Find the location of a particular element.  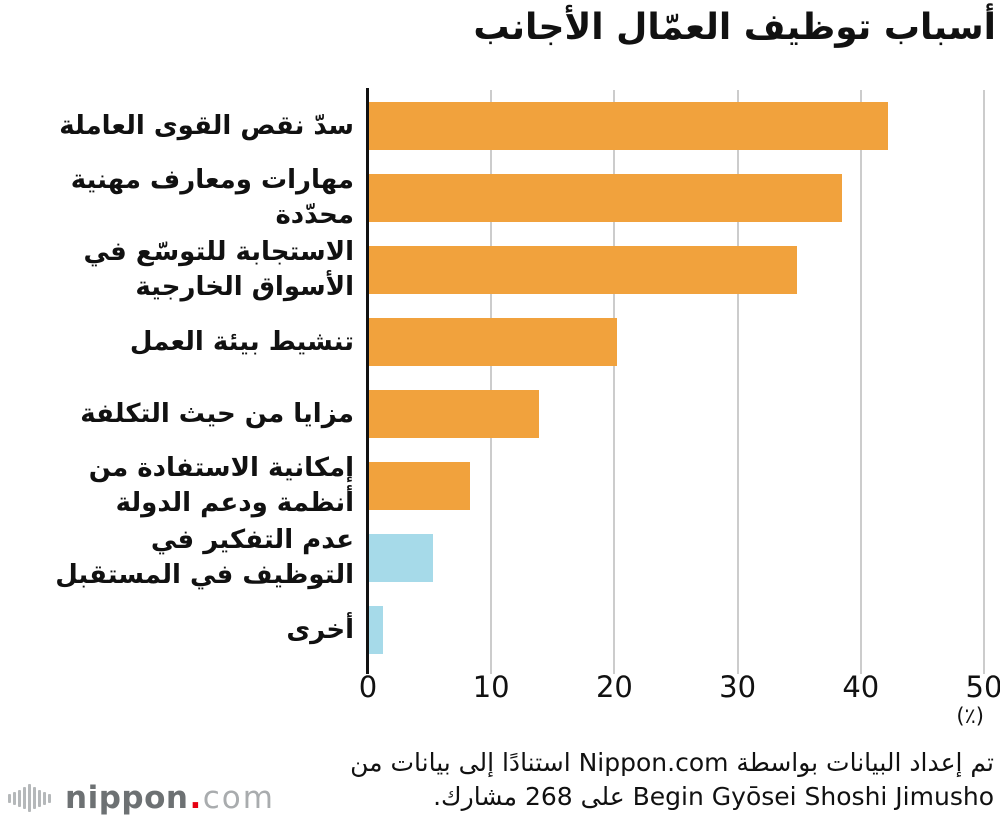

category-label: الاستجابة للتوسّع في الأسواق الخارجية is located at coordinates (177, 270).